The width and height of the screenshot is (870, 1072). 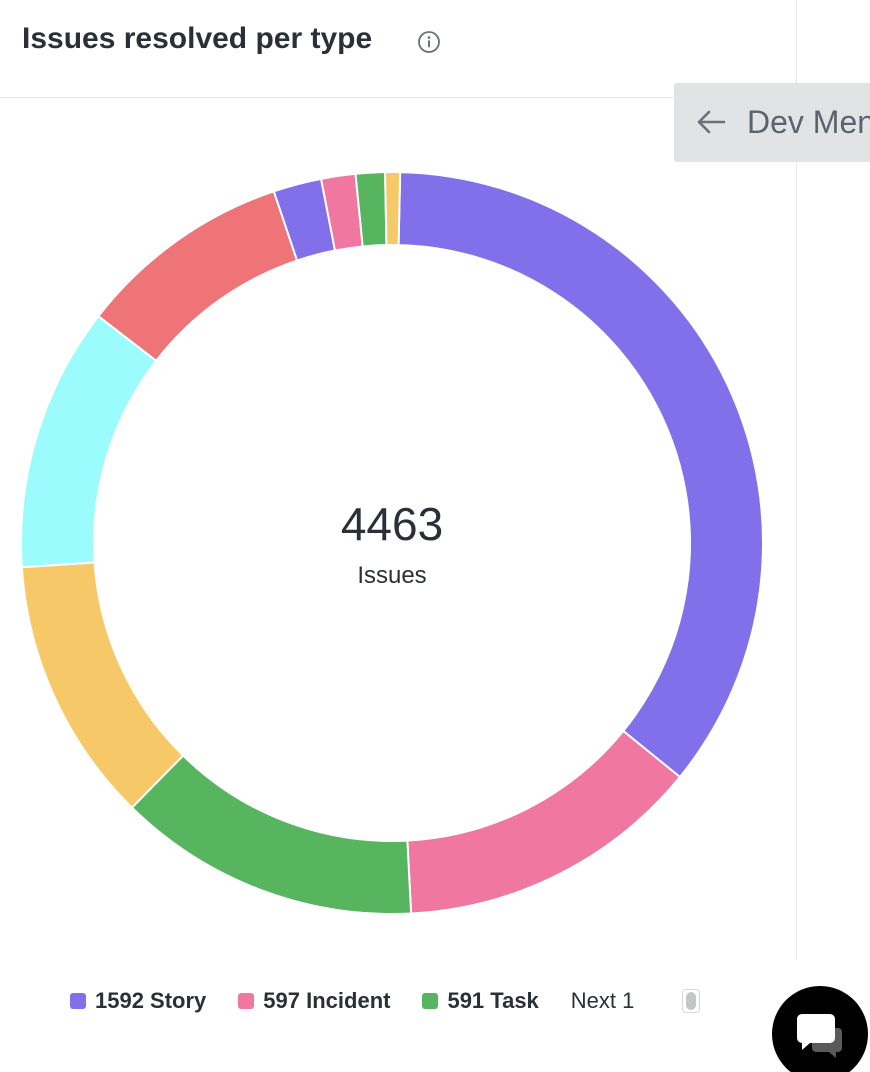 I want to click on chart-legend: 1592 Story 597 Incident 591 Task Next 1, so click(x=385, y=1001).